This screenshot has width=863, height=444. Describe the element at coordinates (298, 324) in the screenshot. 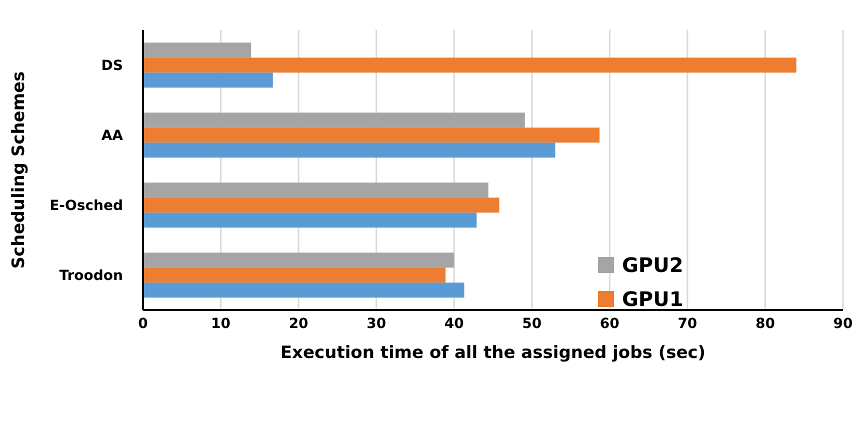

I see `x-tick-label: 20` at that location.